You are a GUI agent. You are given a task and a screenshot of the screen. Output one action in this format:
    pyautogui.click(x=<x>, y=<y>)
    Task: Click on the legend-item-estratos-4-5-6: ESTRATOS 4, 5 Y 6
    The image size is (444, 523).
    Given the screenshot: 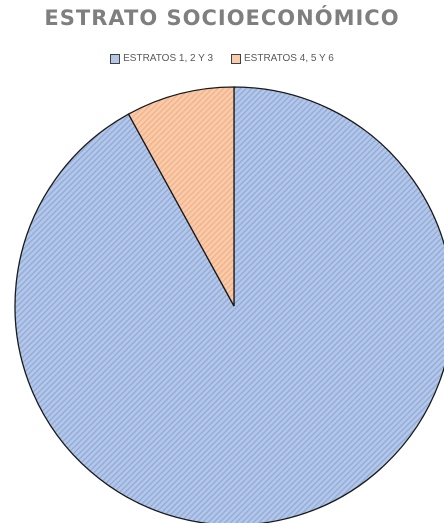 What is the action you would take?
    pyautogui.click(x=282, y=58)
    